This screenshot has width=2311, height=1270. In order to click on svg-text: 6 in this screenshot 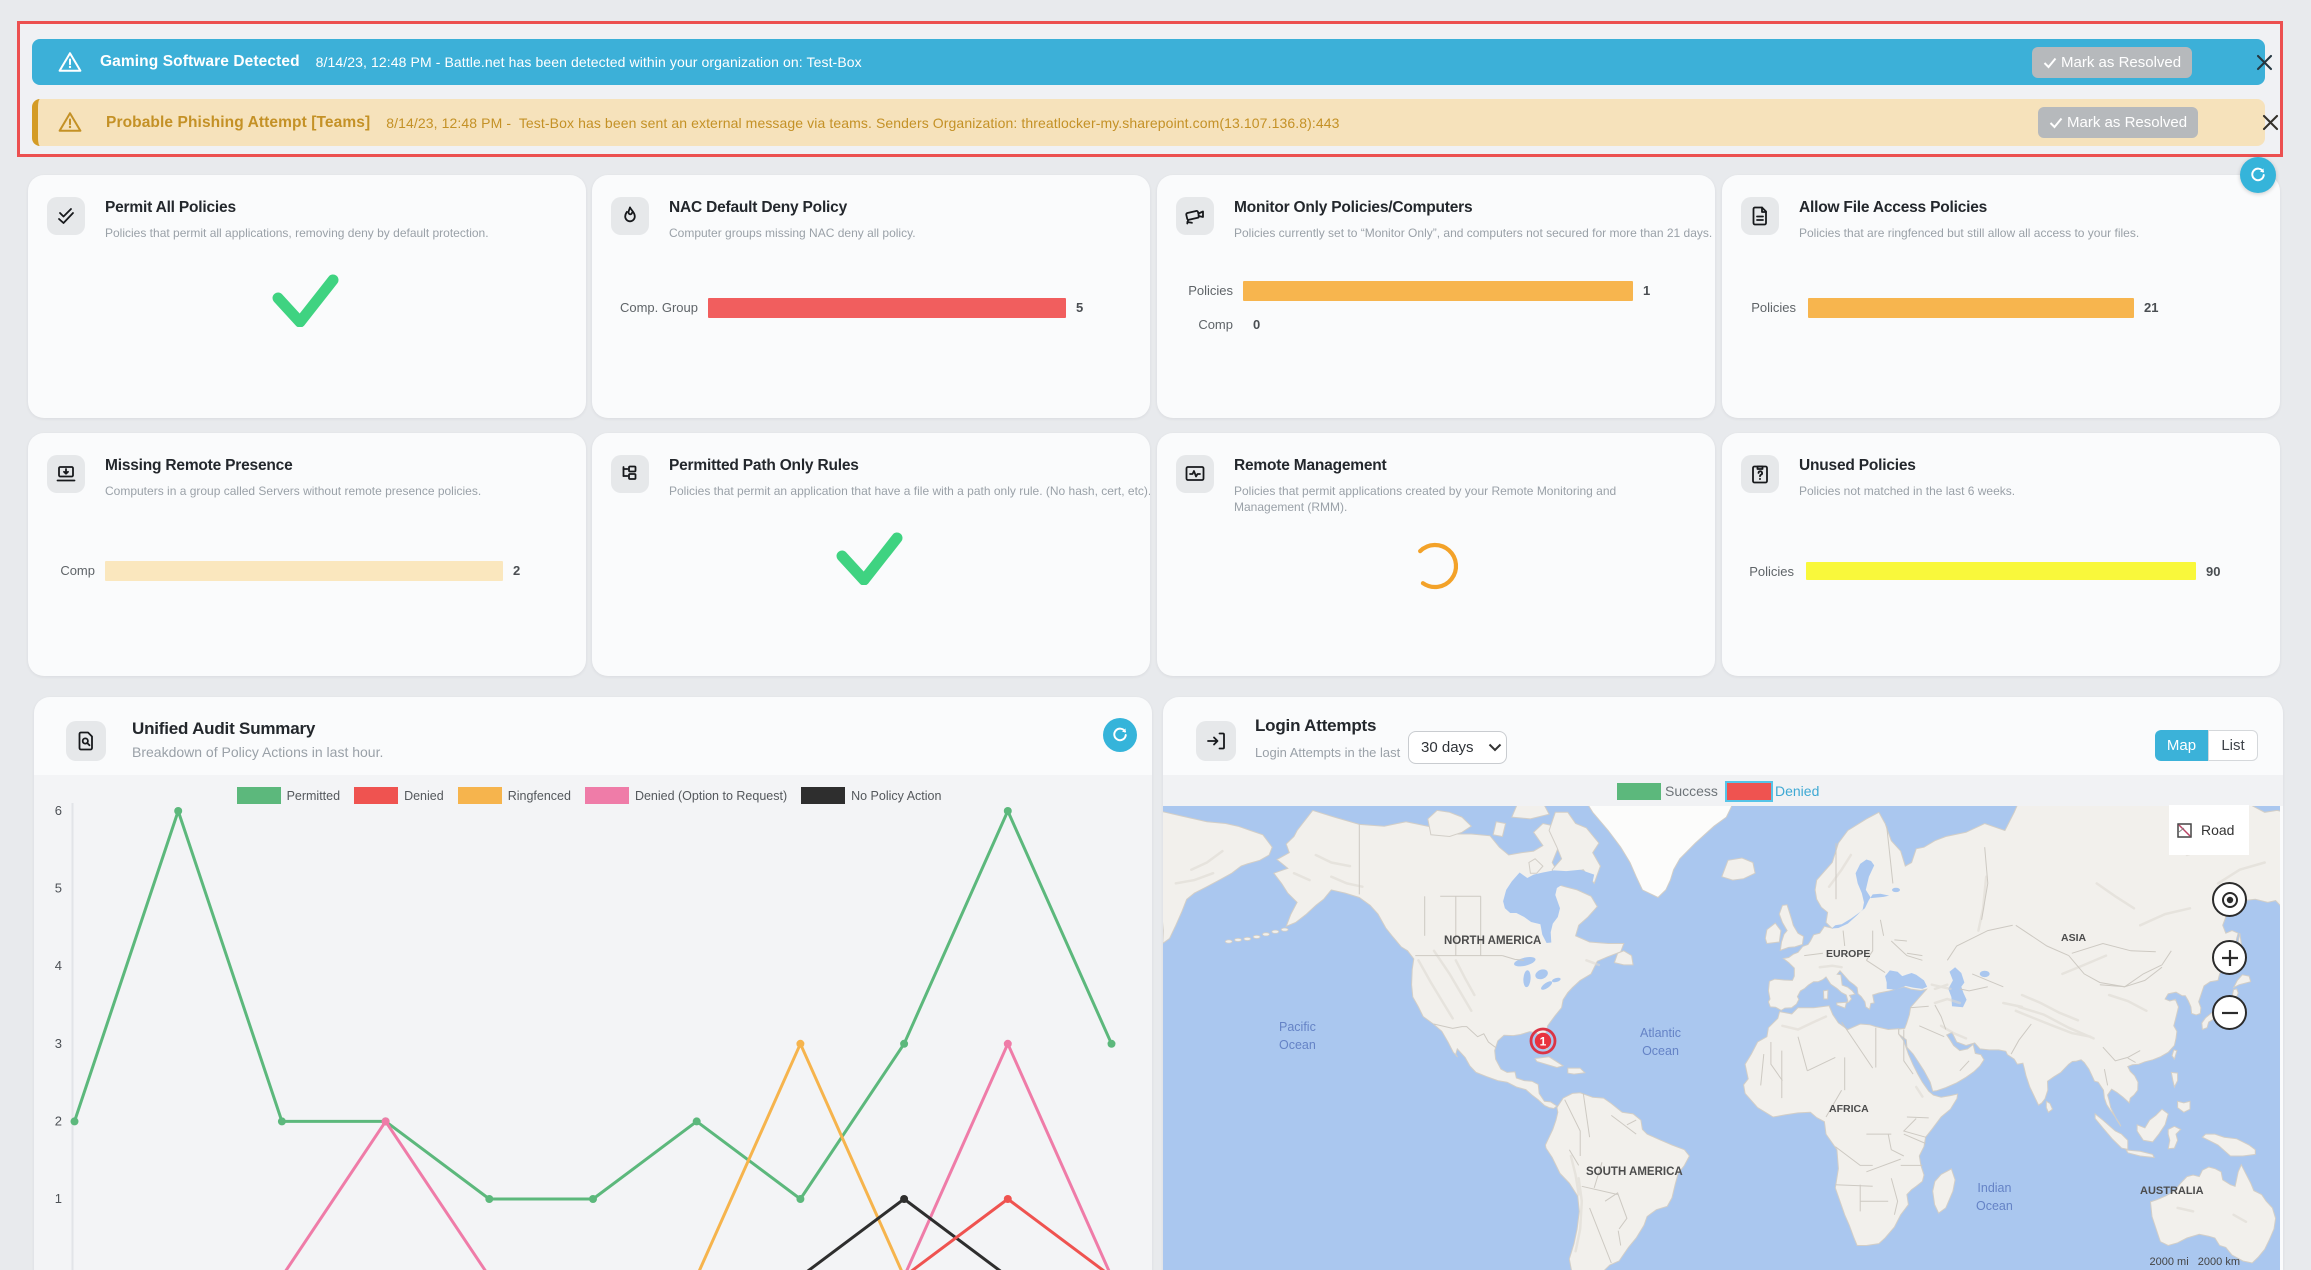, I will do `click(58, 810)`.